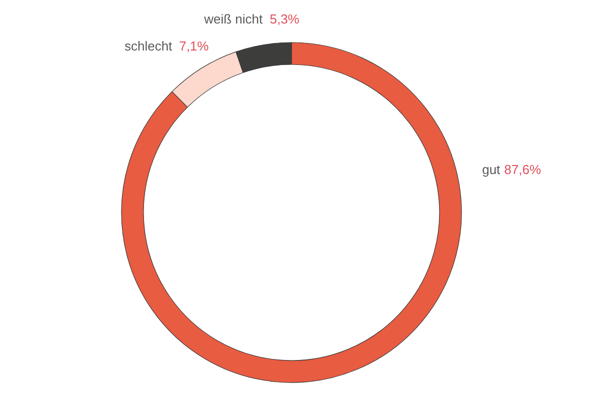 Image resolution: width=600 pixels, height=400 pixels. What do you see at coordinates (285, 19) in the screenshot?
I see `data-label: 5,3%` at bounding box center [285, 19].